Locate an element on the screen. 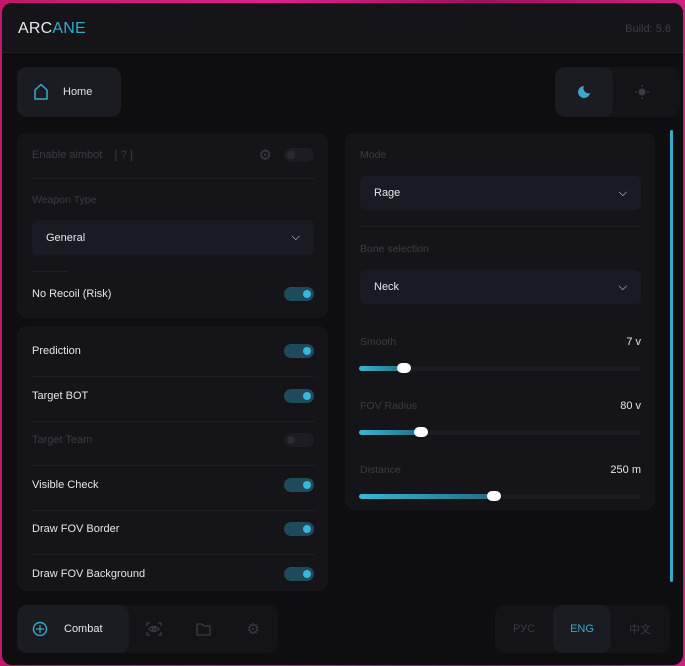 This screenshot has height=666, width=685. weapon-type-dropdown: General ⌵ is located at coordinates (173, 237).